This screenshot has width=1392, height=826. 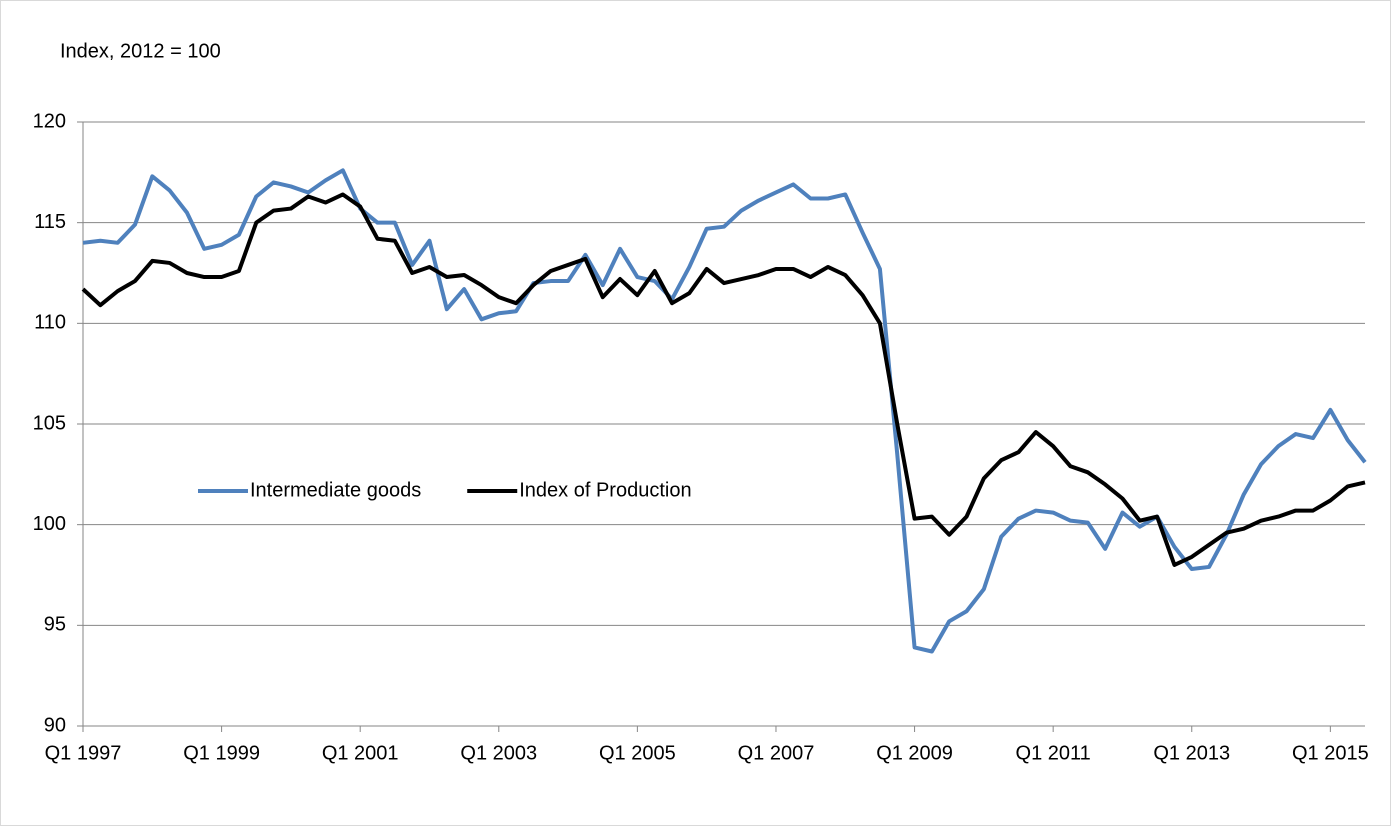 What do you see at coordinates (50, 222) in the screenshot?
I see `y-tick-label: 115` at bounding box center [50, 222].